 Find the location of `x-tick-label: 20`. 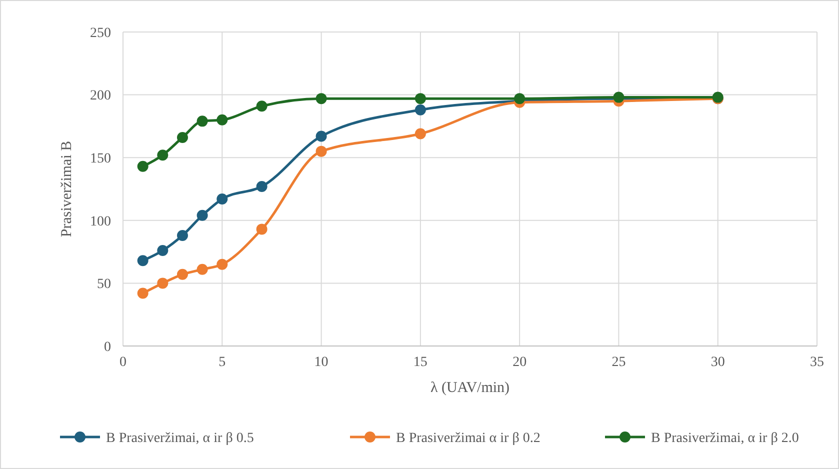

x-tick-label: 20 is located at coordinates (519, 362).